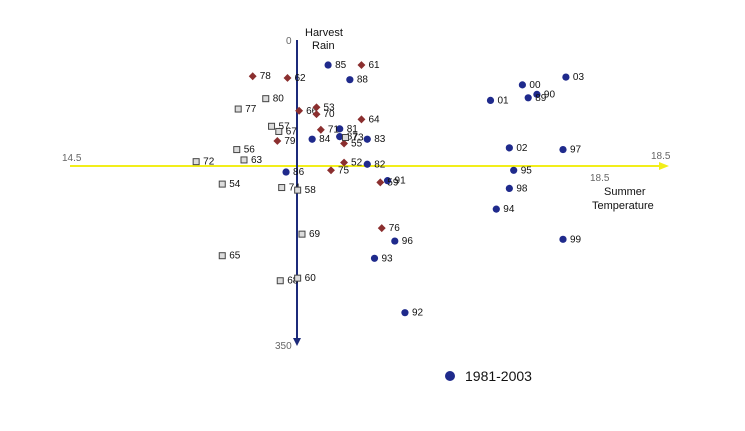 The height and width of the screenshot is (431, 745). Describe the element at coordinates (311, 278) in the screenshot. I see `point-label-60: 60` at that location.